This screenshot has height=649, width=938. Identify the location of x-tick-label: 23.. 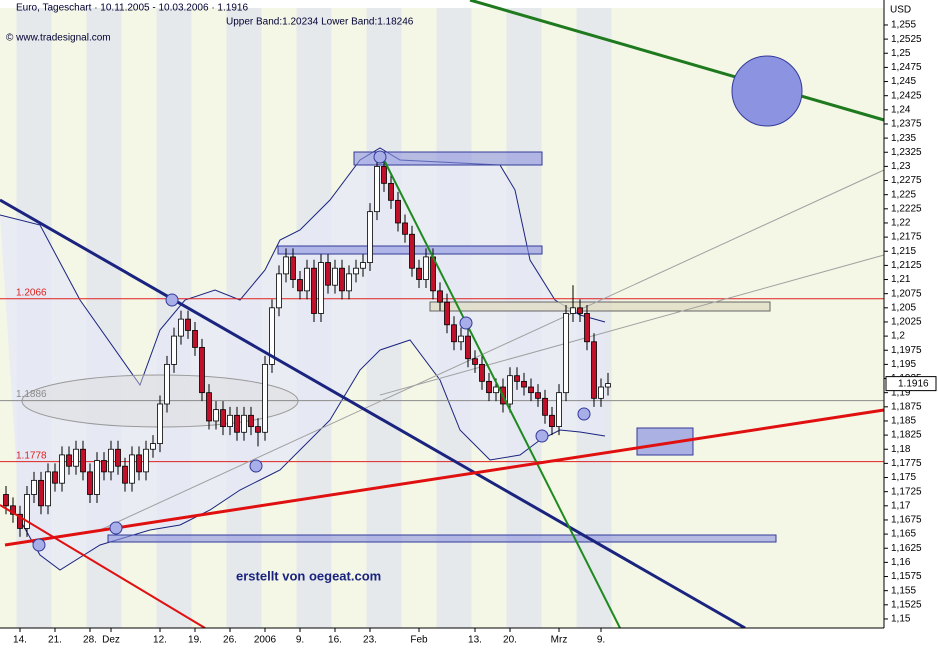
(370, 640).